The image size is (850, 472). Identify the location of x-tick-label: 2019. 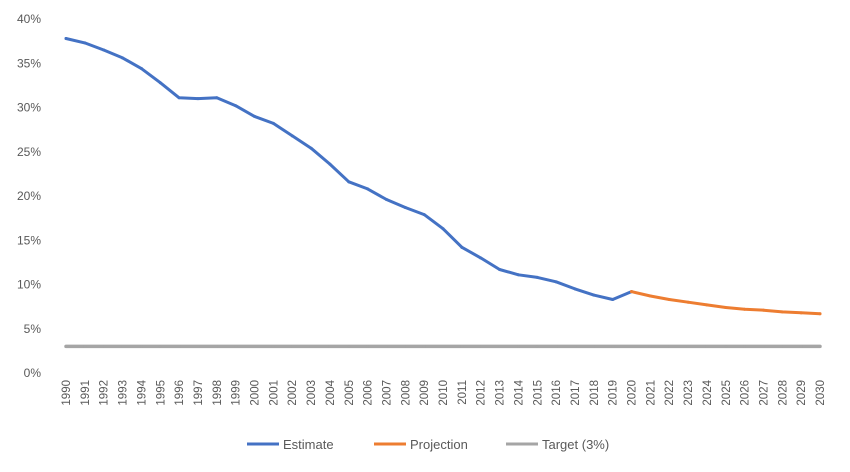
(614, 393).